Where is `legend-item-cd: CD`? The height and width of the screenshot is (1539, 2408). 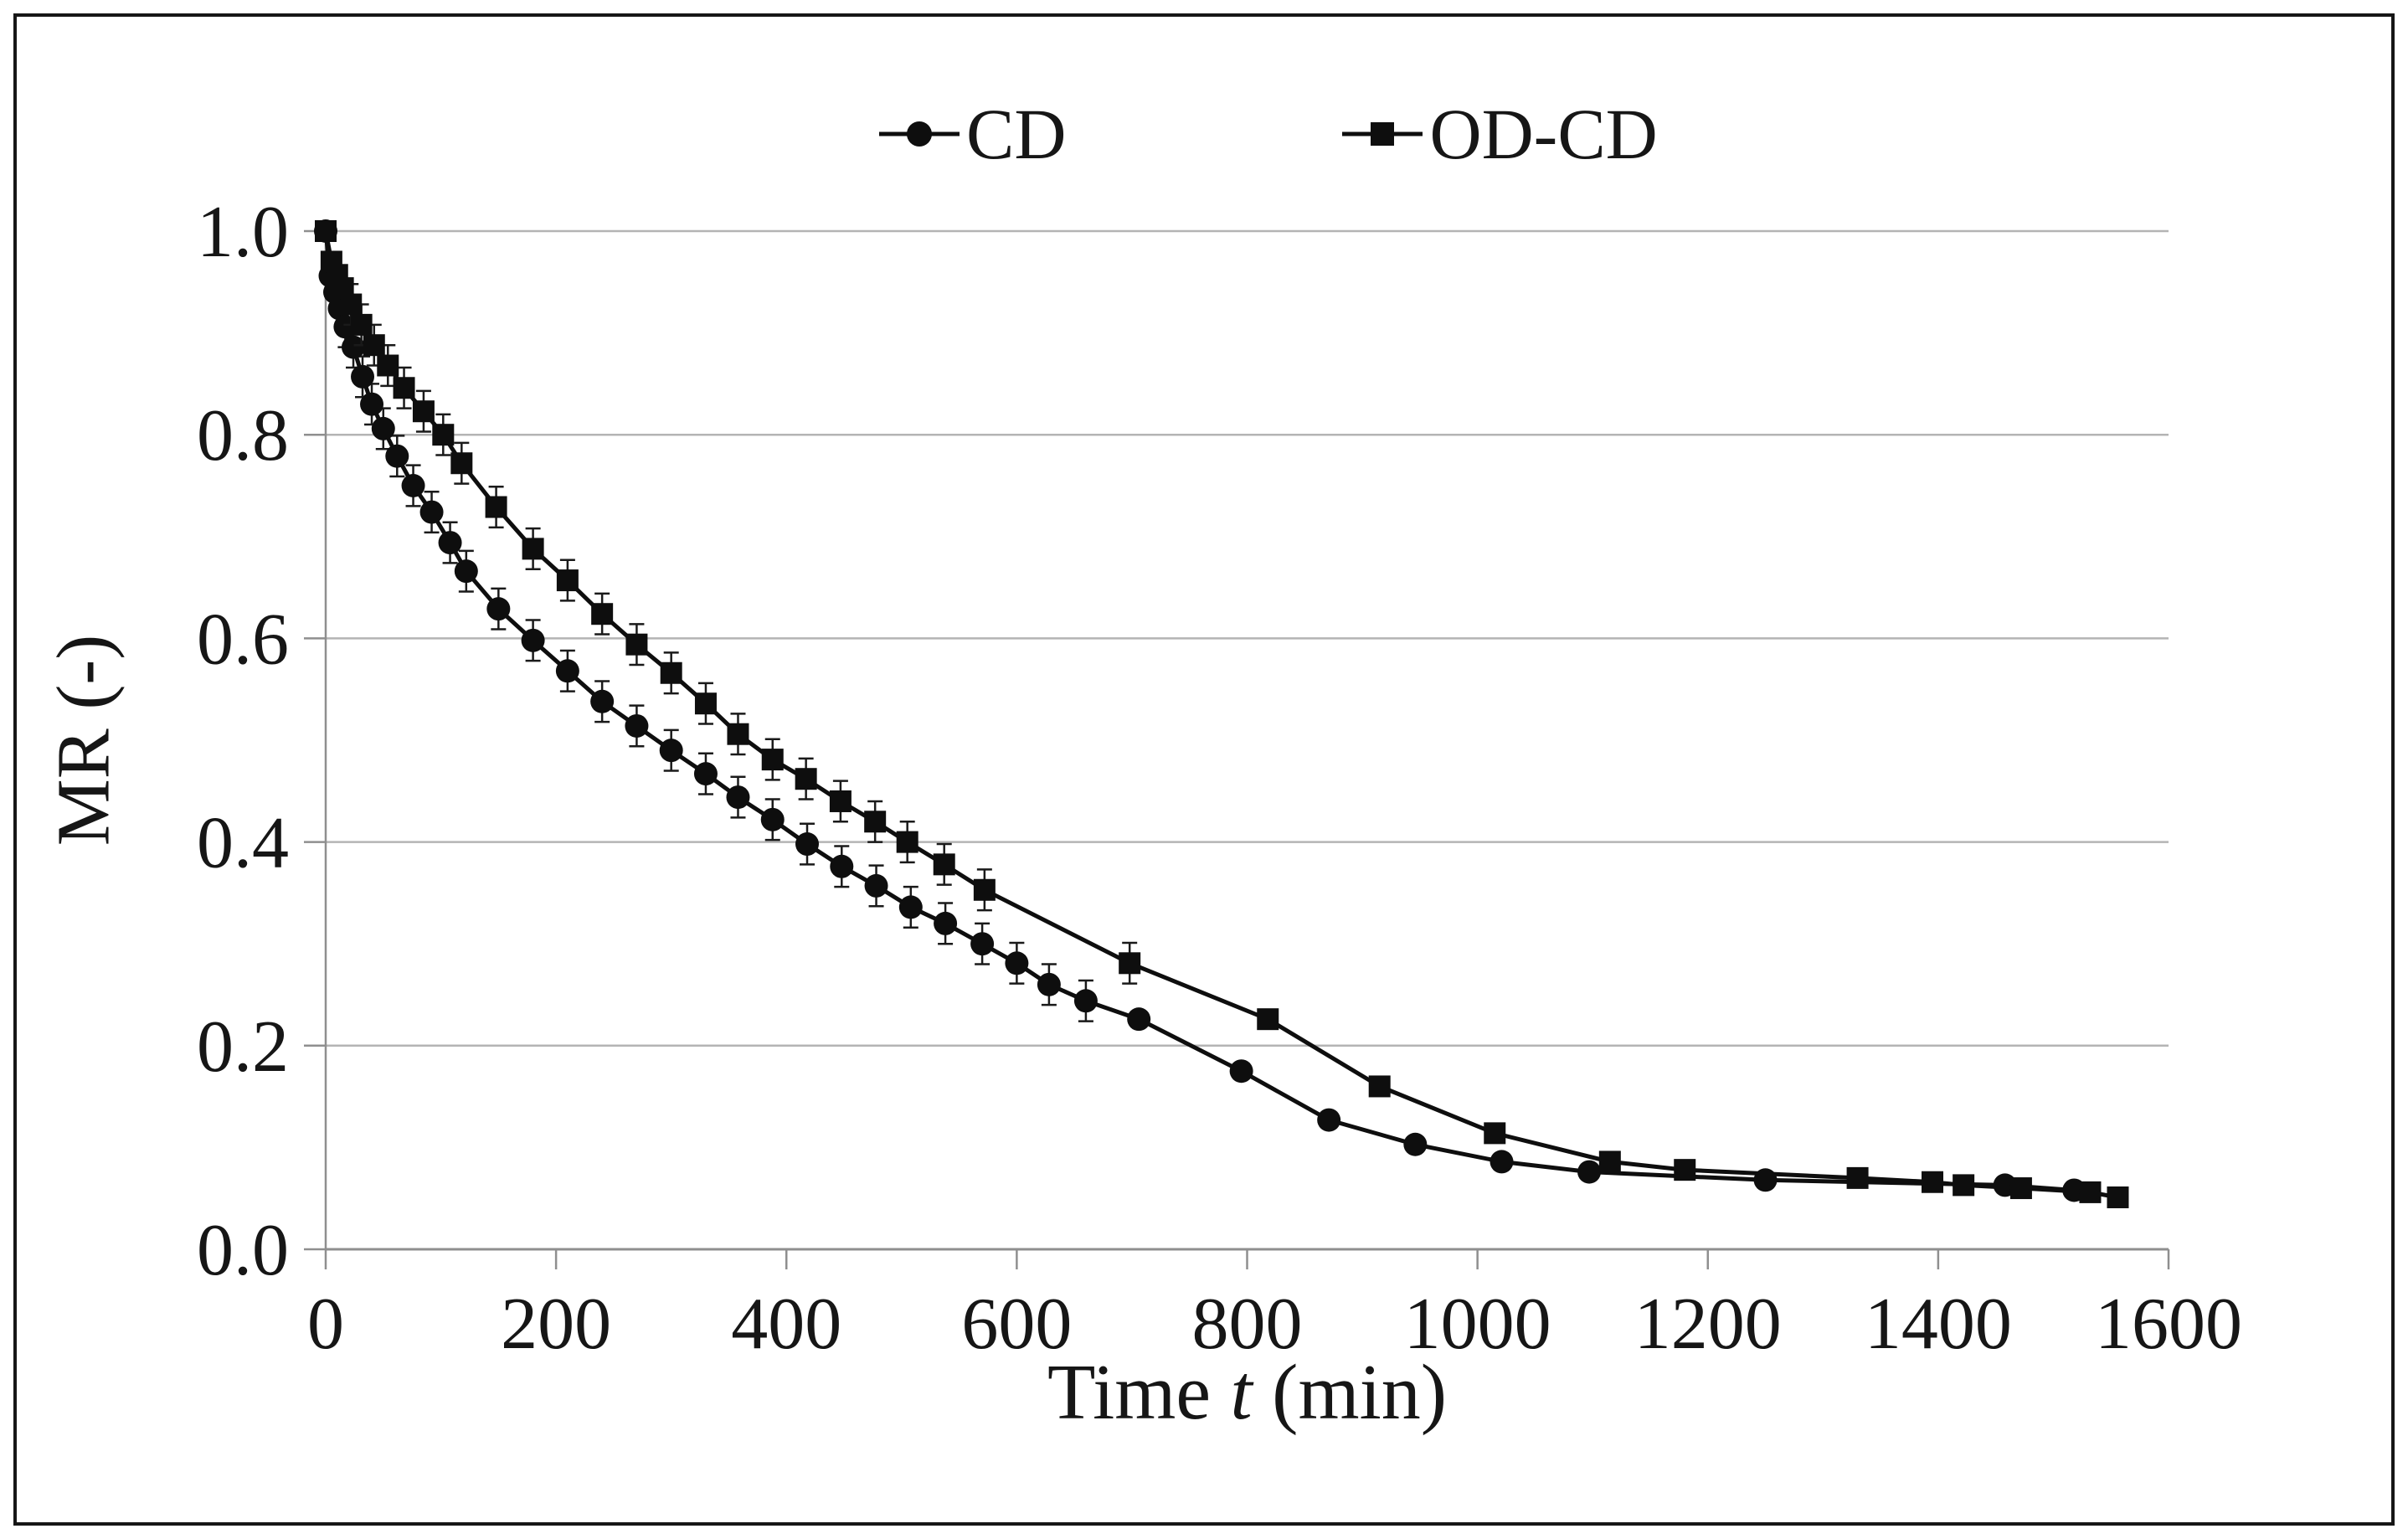
legend-item-cd: CD is located at coordinates (973, 134).